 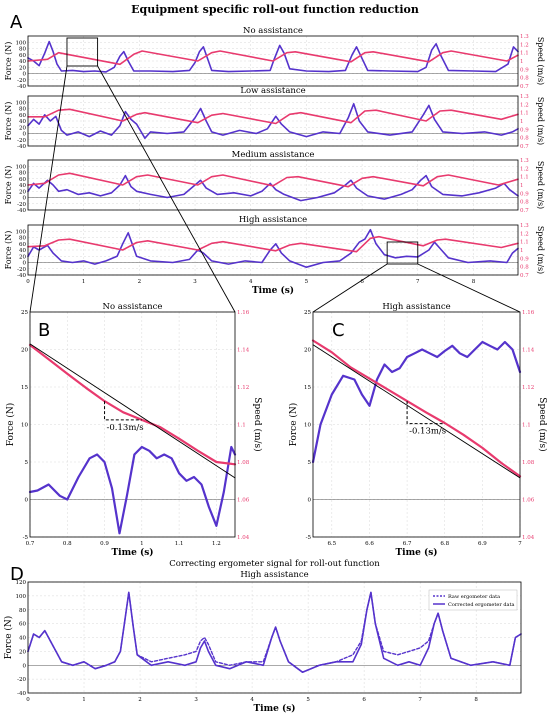 What do you see at coordinates (402, 253) in the screenshot?
I see `zoom-box-high-assistance` at bounding box center [402, 253].